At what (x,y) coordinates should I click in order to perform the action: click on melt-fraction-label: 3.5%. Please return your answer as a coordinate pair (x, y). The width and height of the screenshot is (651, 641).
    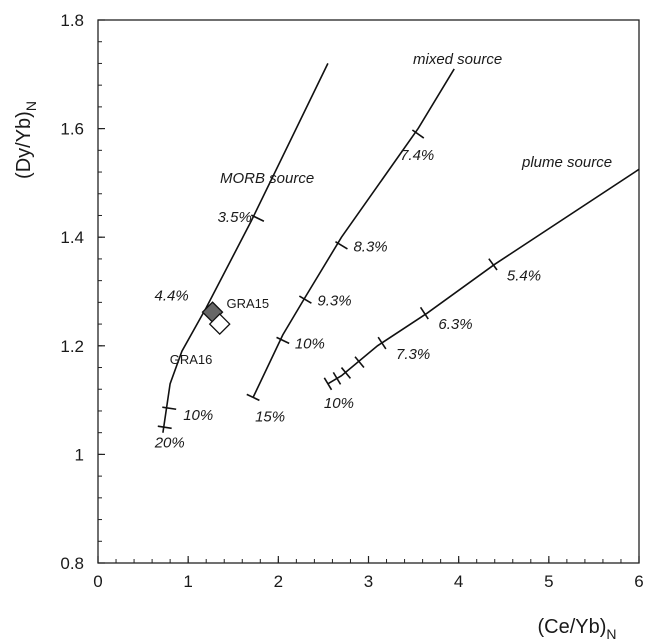
    Looking at the image, I should click on (235, 217).